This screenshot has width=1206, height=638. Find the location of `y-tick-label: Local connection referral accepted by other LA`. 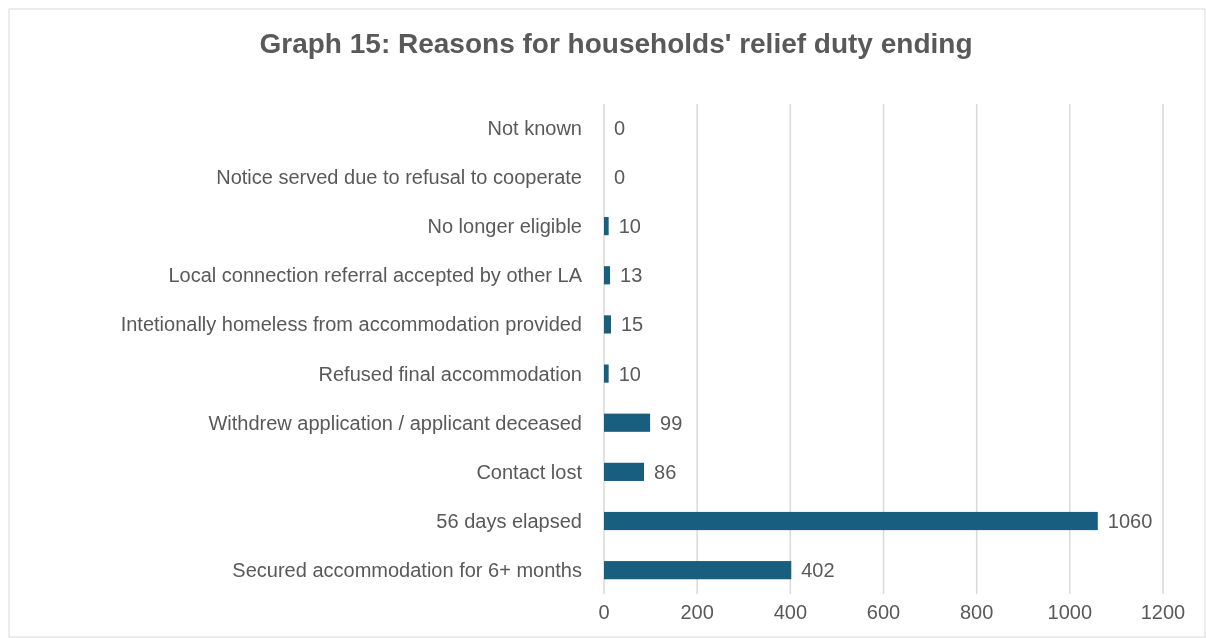

y-tick-label: Local connection referral accepted by other LA is located at coordinates (375, 275).